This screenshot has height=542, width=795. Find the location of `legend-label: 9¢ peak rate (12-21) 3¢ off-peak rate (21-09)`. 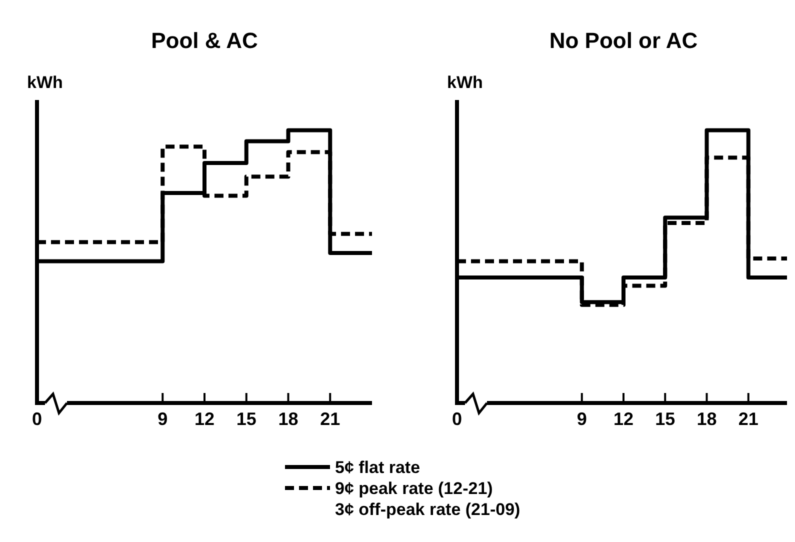

legend-label: 9¢ peak rate (12-21) 3¢ off-peak rate (21-09) is located at coordinates (427, 499).